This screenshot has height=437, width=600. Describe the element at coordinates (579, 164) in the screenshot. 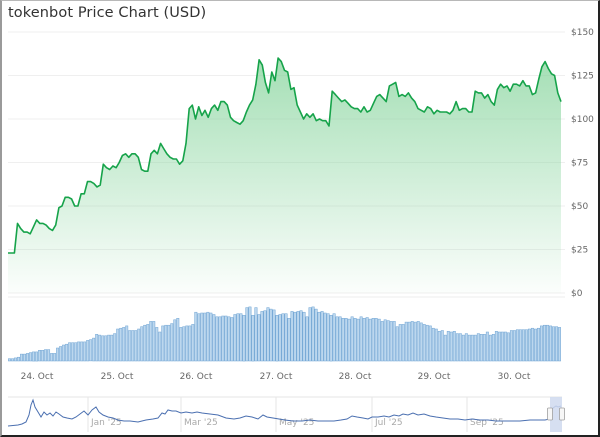

I see `y-tick-label: $75` at that location.